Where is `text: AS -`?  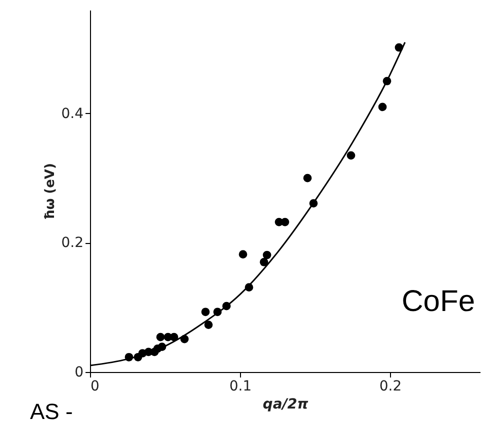 text: AS - is located at coordinates (51, 411).